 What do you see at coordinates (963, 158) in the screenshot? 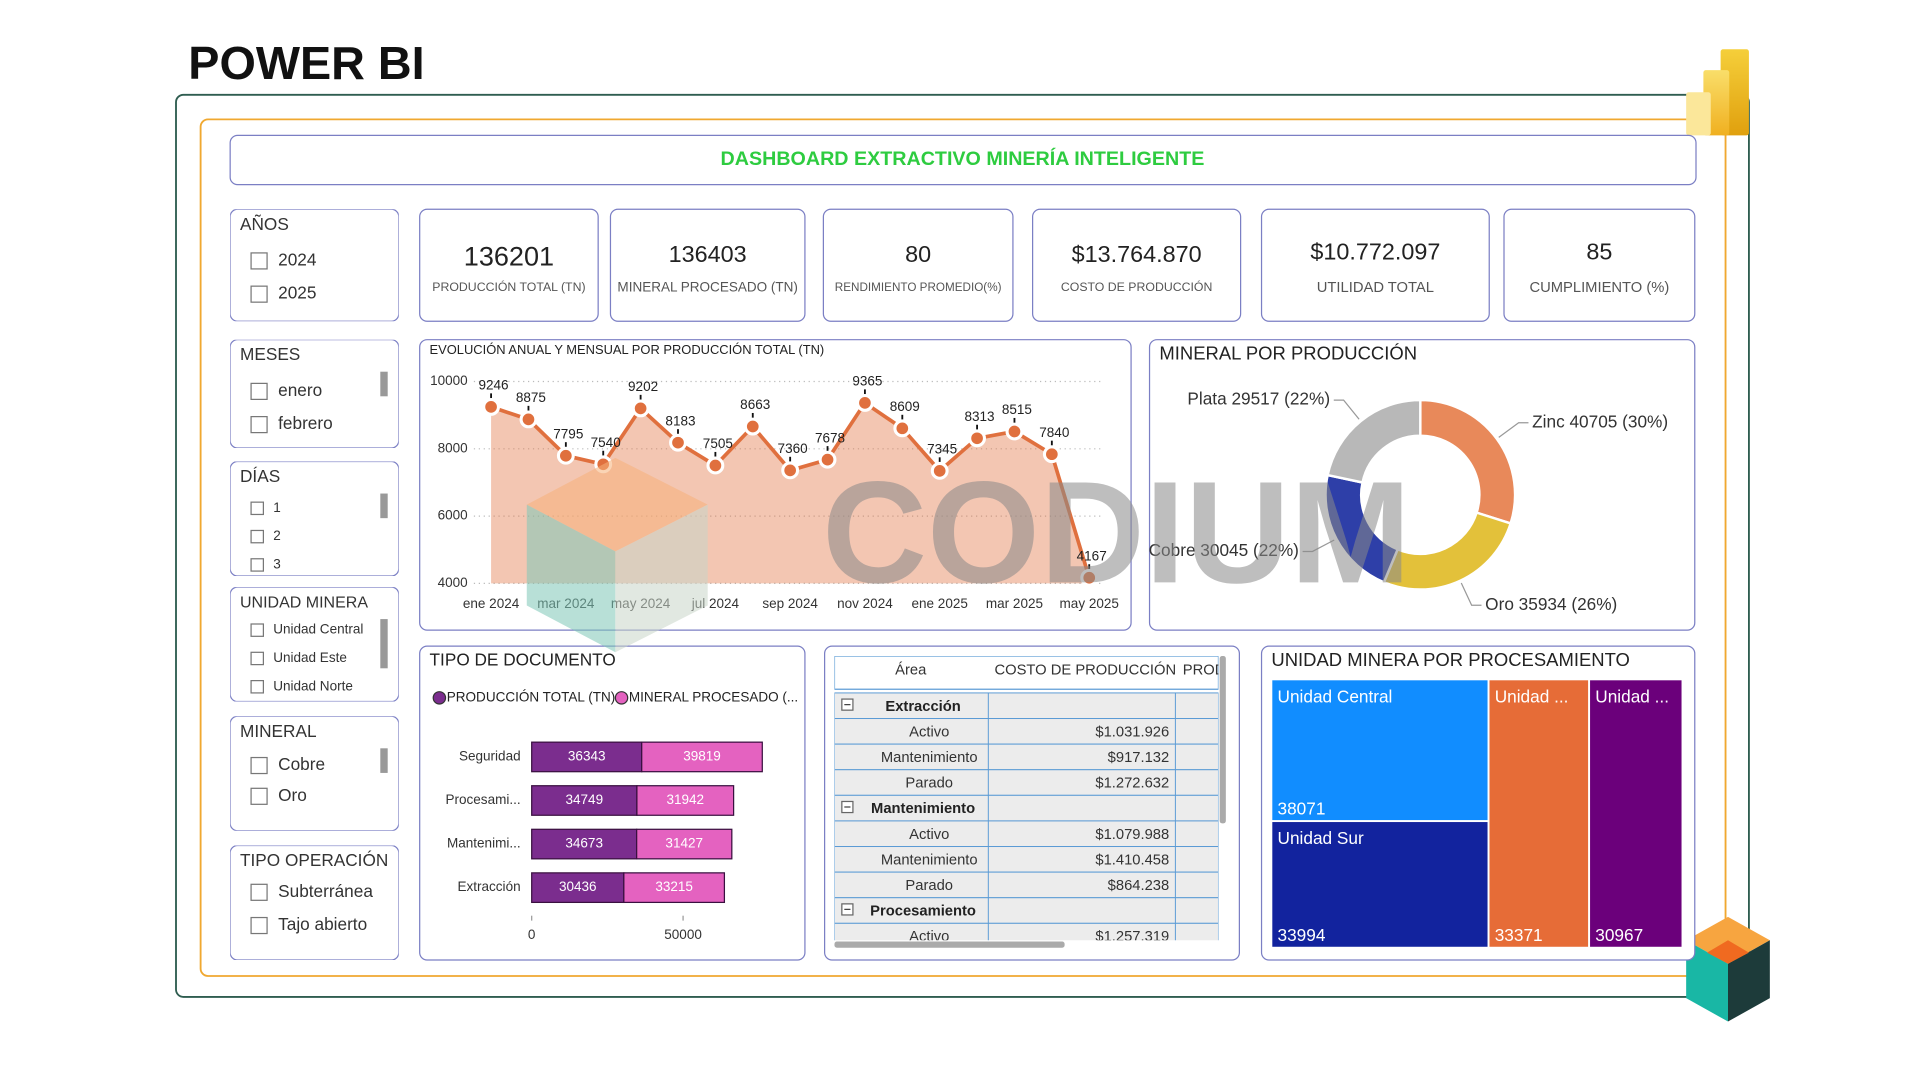
I see `dashboard-title: DASHBOARD EXTRACTIVO MINERÍA INTELIGENTE` at bounding box center [963, 158].